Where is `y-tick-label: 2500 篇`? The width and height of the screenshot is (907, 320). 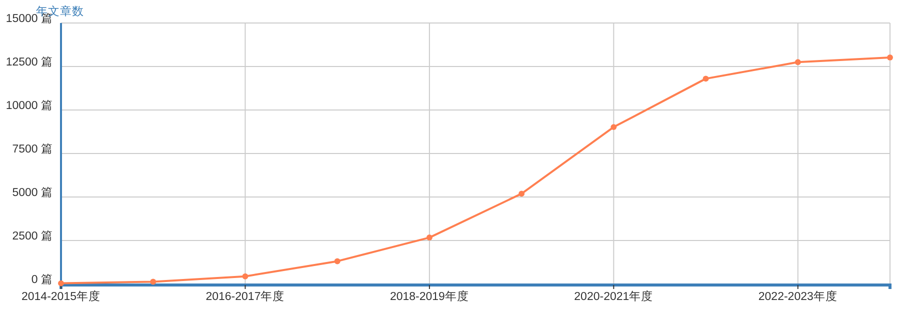 y-tick-label: 2500 篇 is located at coordinates (32, 235).